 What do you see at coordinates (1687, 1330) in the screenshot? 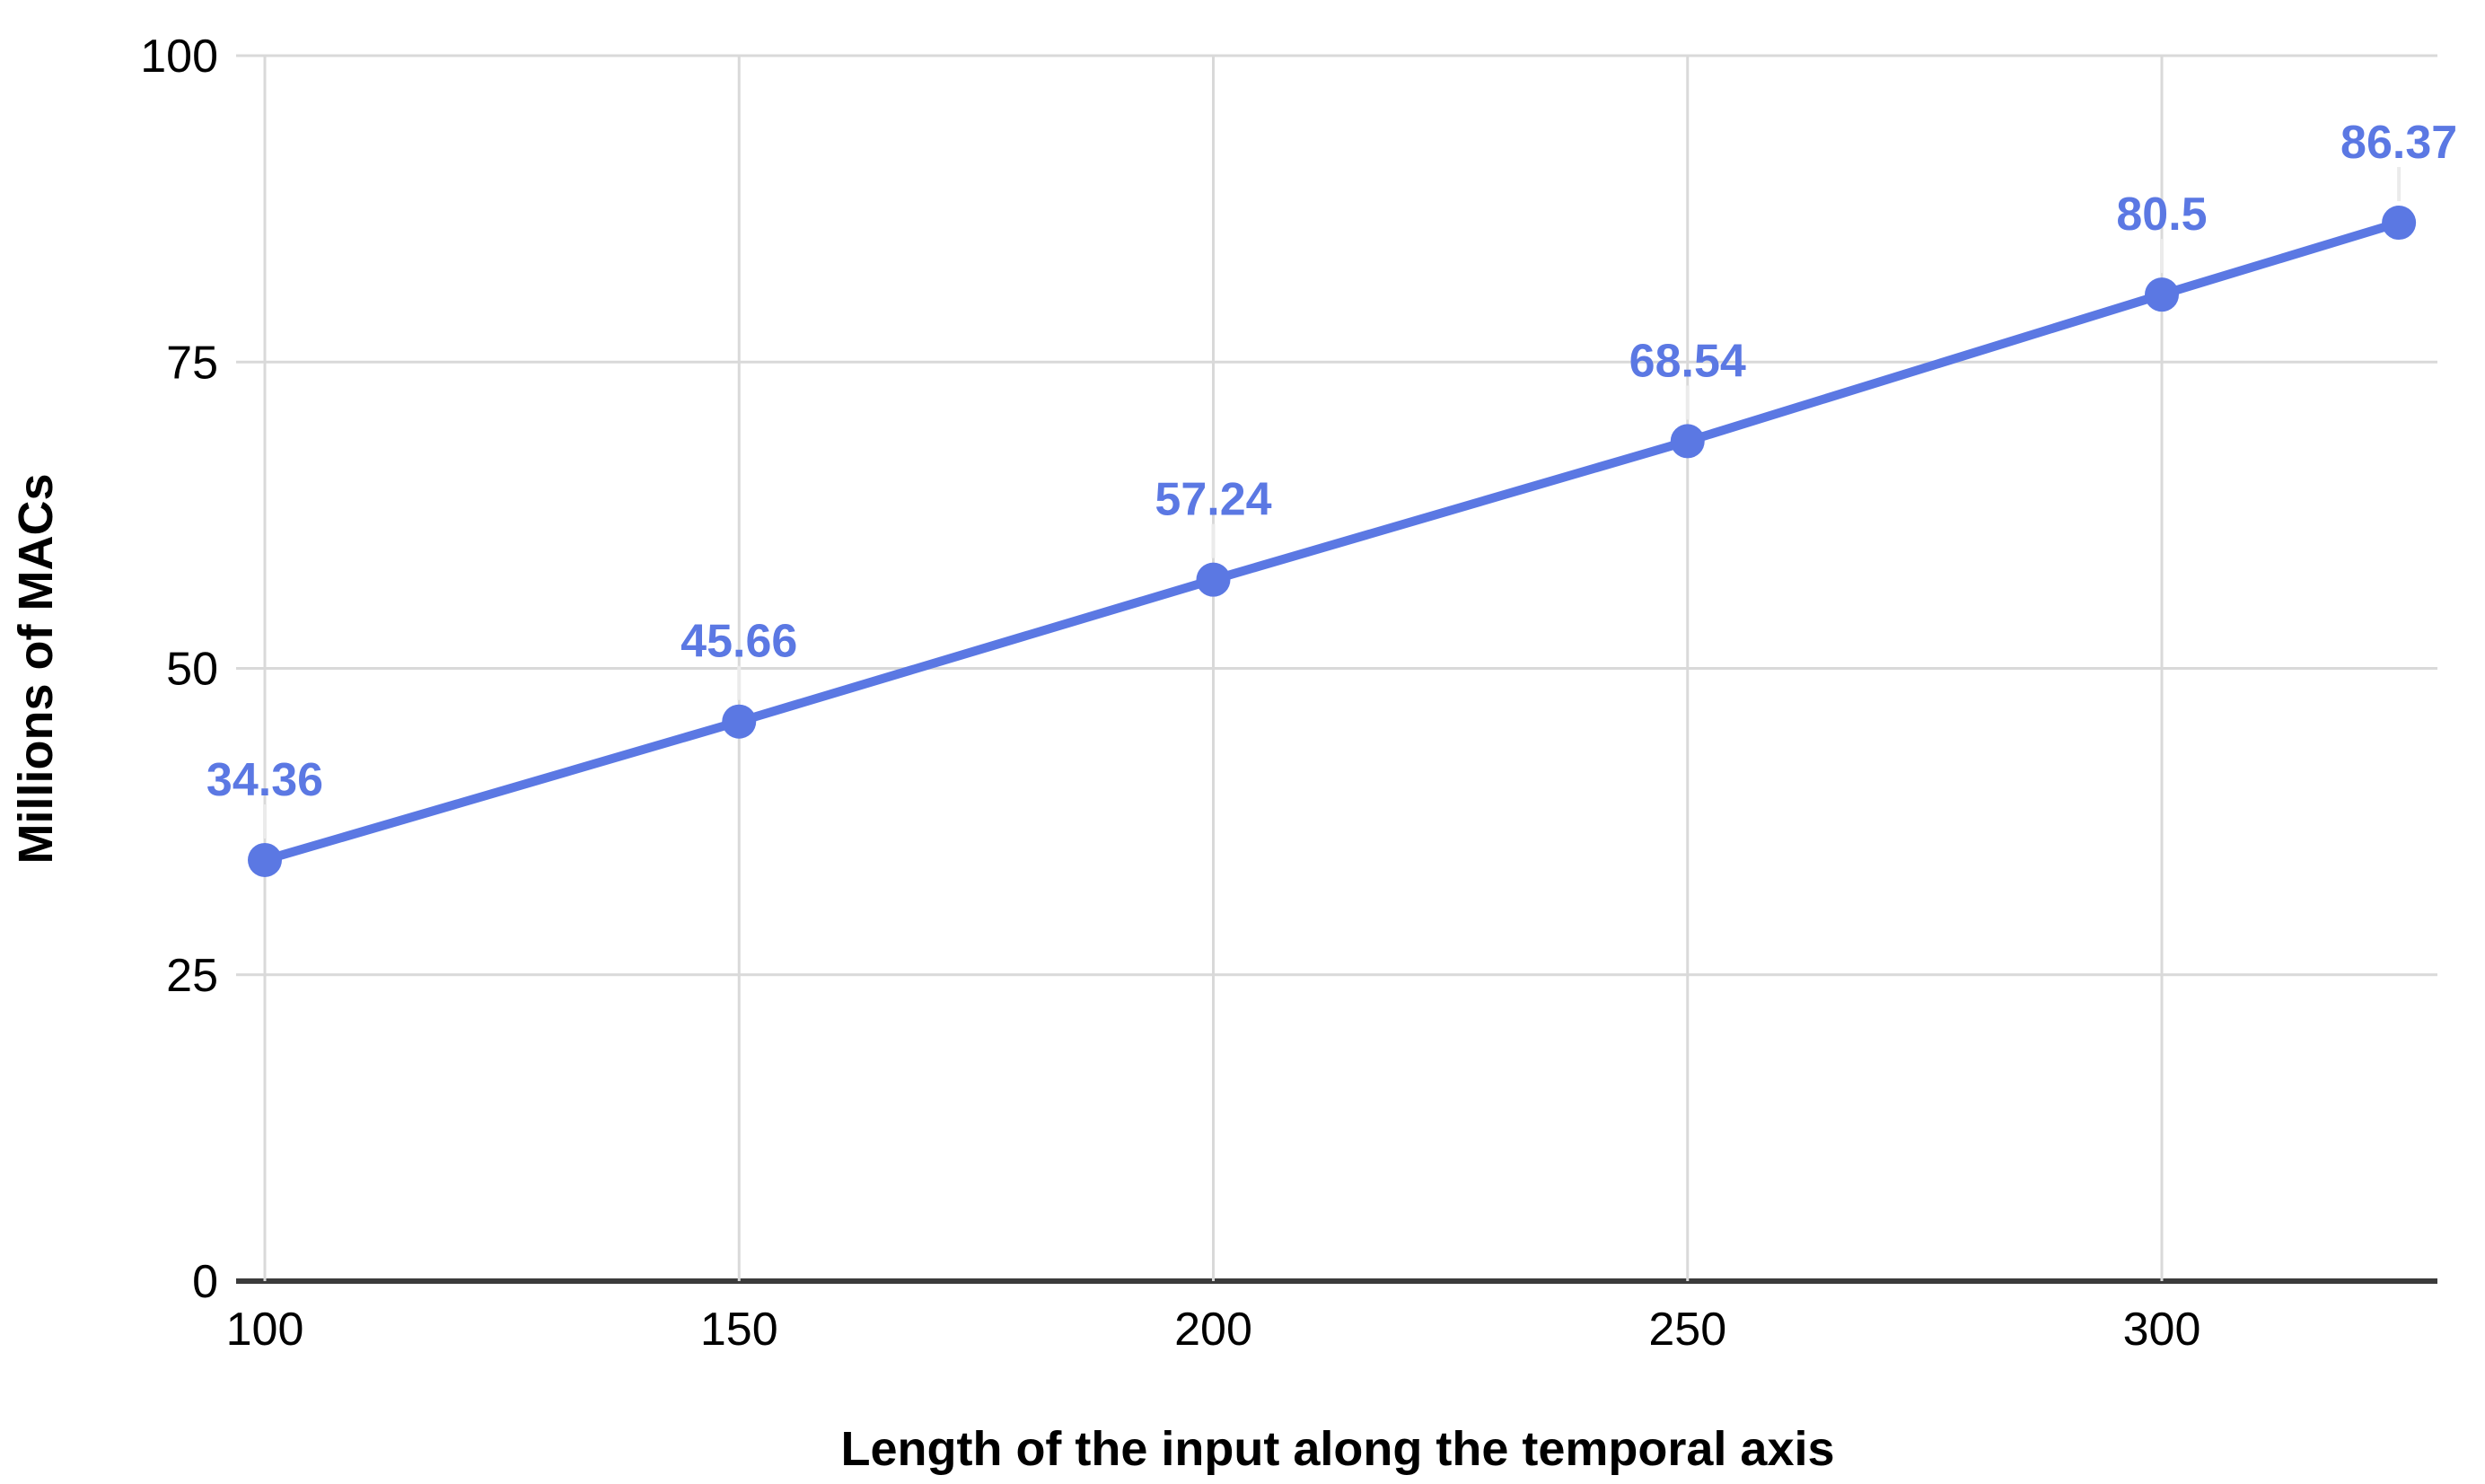
I see `x-tick-label: 250` at bounding box center [1687, 1330].